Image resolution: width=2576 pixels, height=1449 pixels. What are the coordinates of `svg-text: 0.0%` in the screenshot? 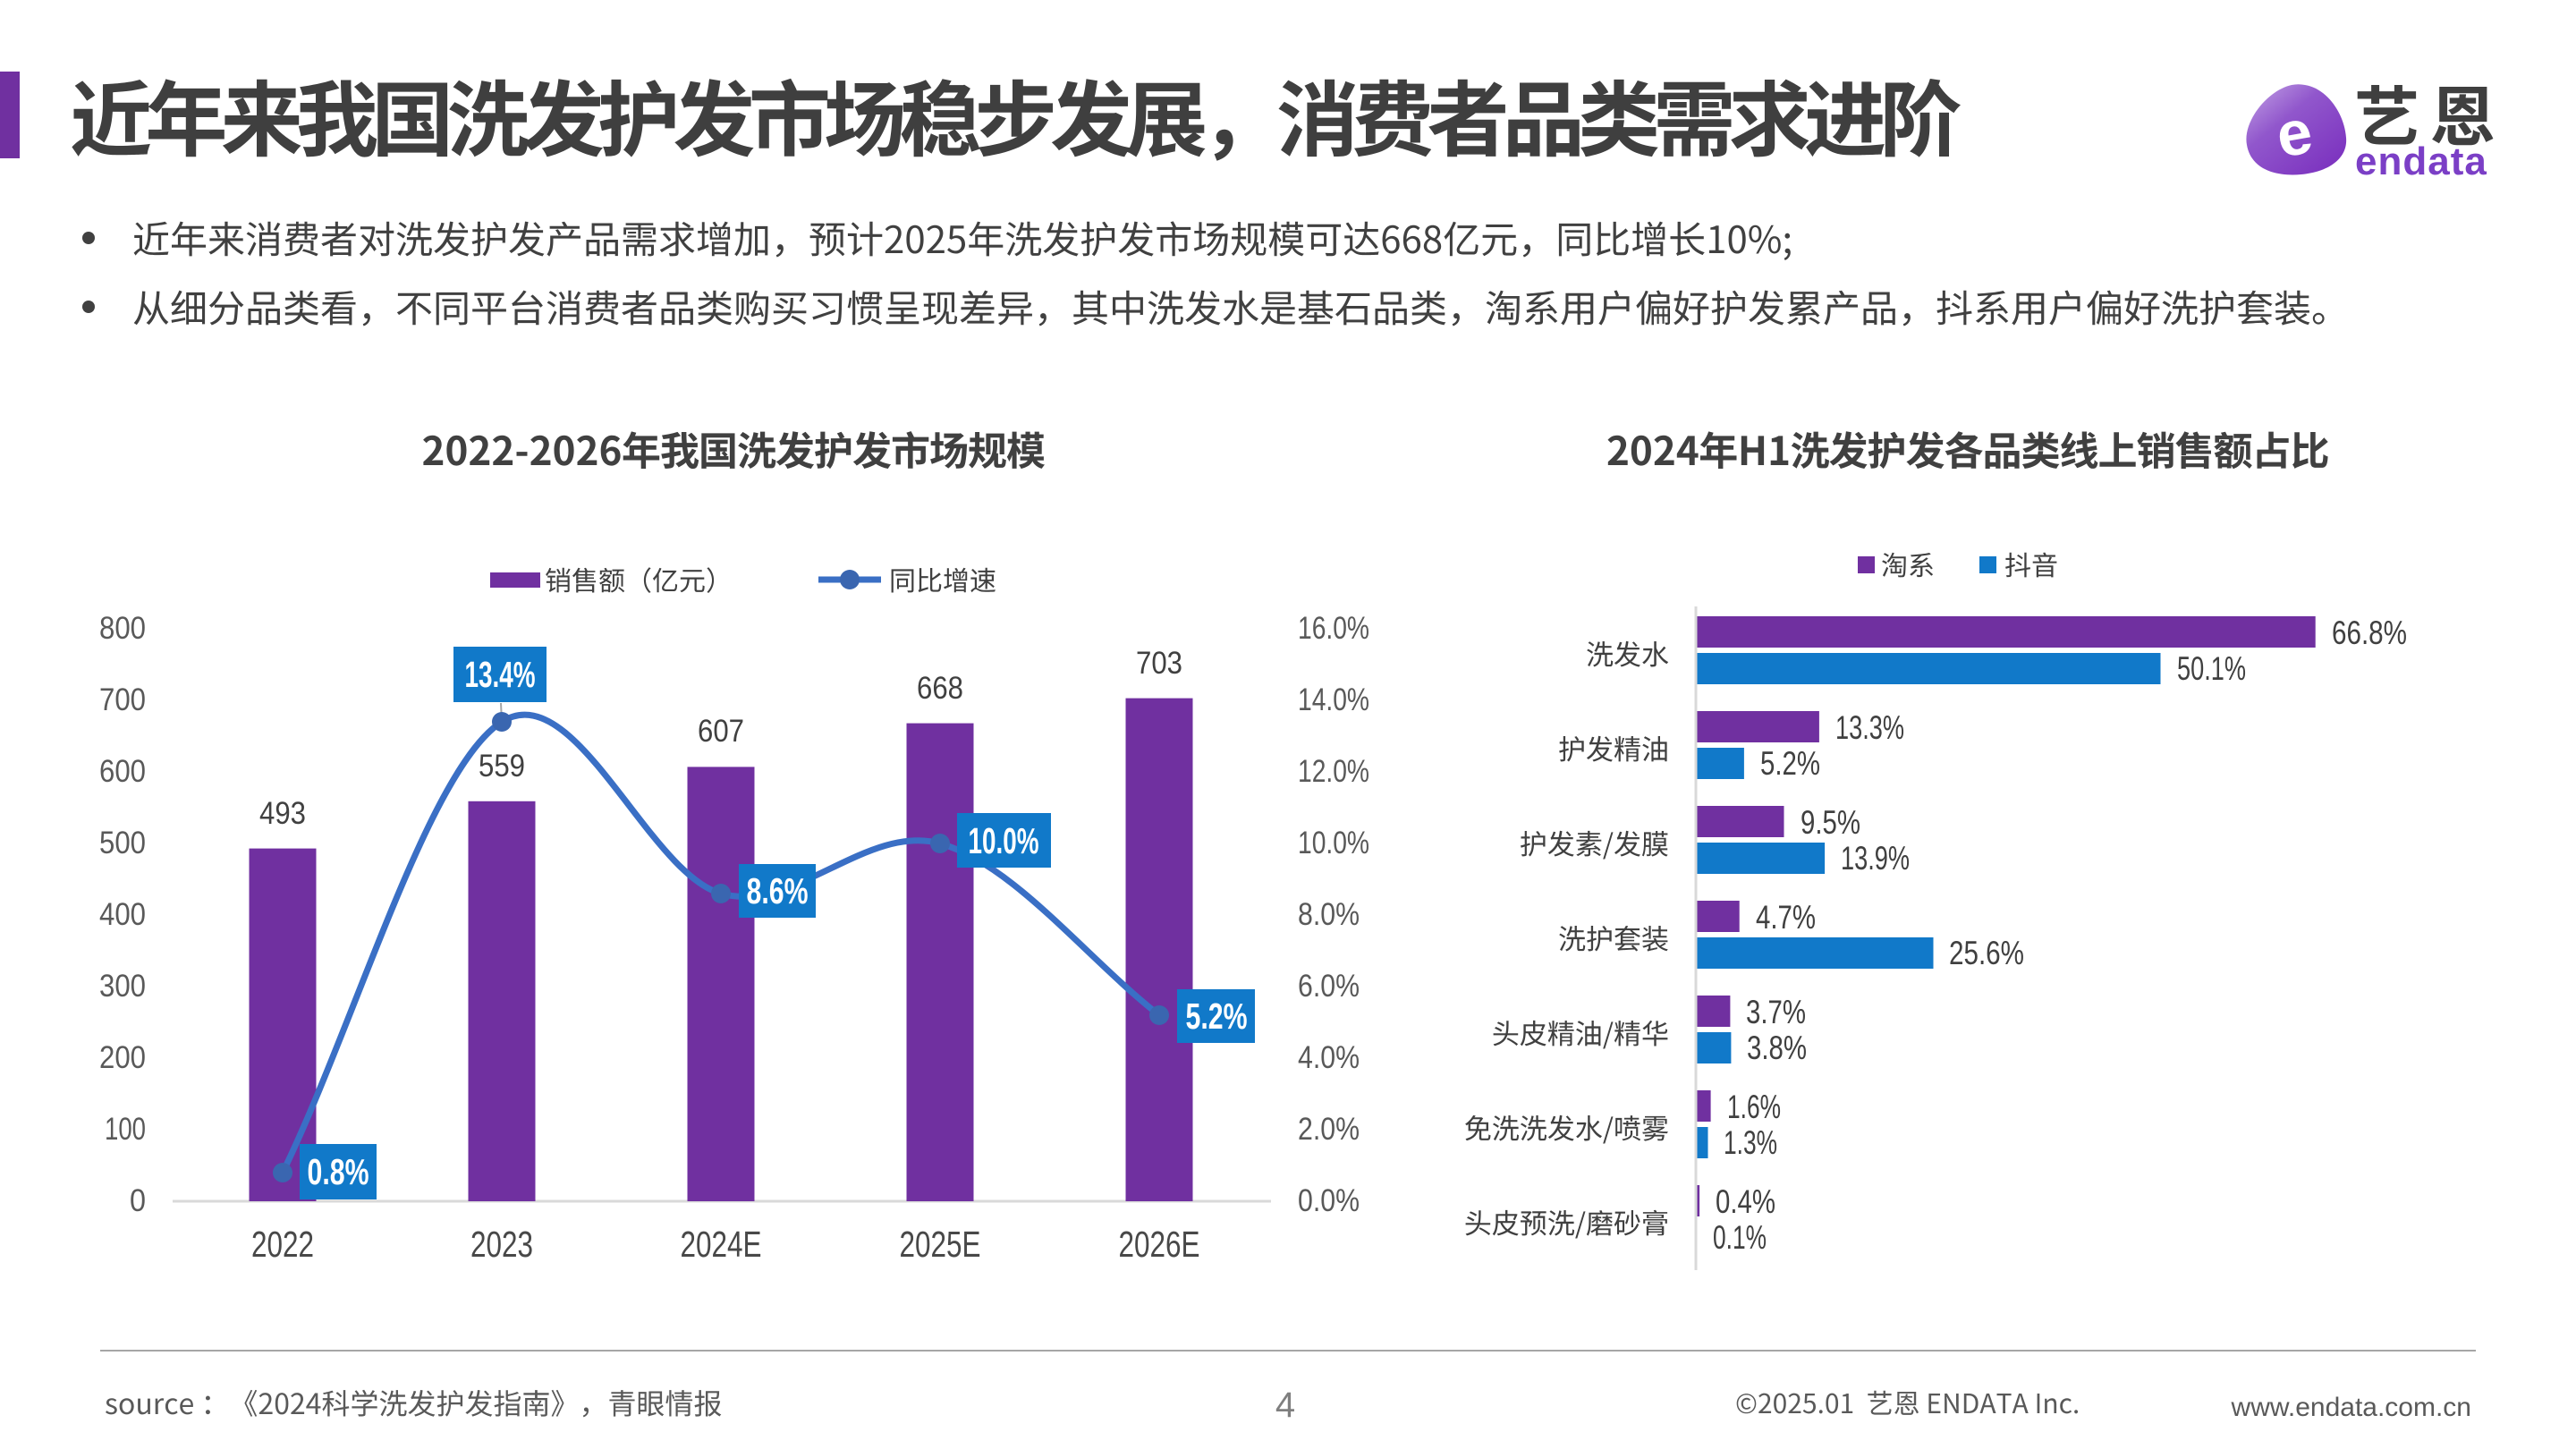 It's located at (1329, 1200).